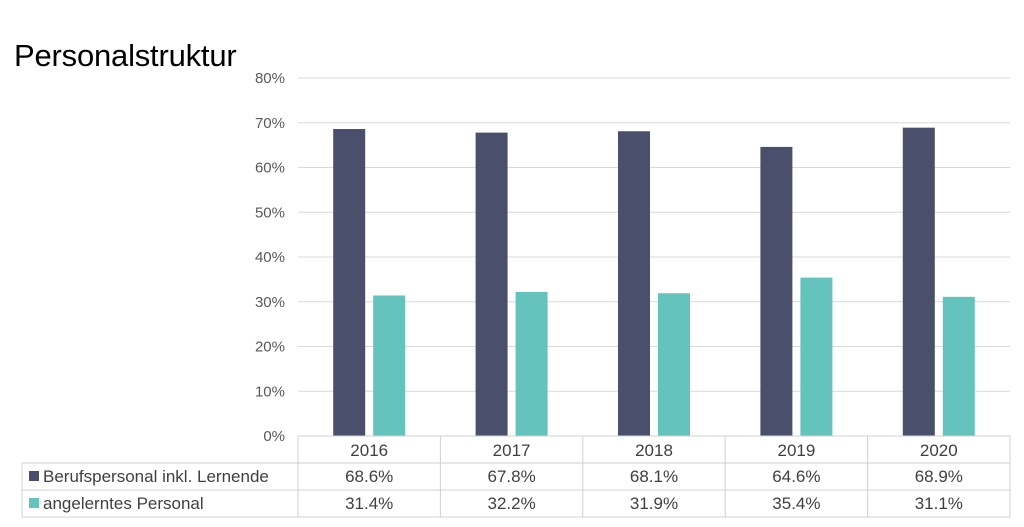 The height and width of the screenshot is (527, 1024). I want to click on bar-angelerntes-2020, so click(958, 366).